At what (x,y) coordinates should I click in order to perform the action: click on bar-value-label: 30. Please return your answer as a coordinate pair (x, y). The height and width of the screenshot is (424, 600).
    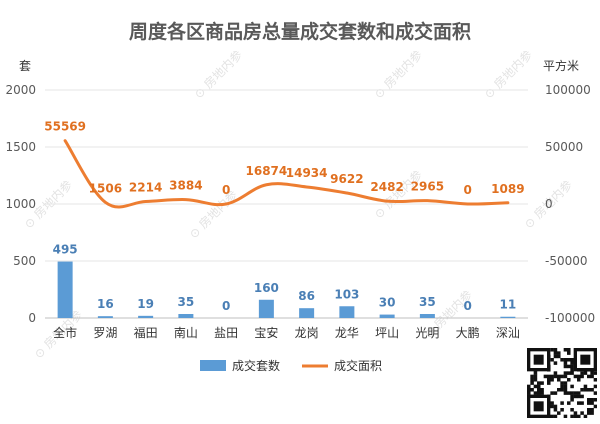
    Looking at the image, I should click on (387, 303).